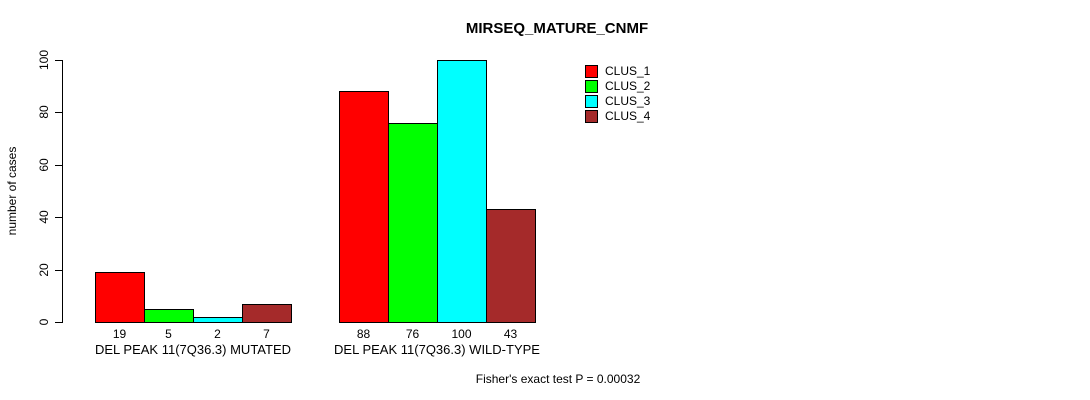  What do you see at coordinates (412, 334) in the screenshot?
I see `bar-value-label: 76` at bounding box center [412, 334].